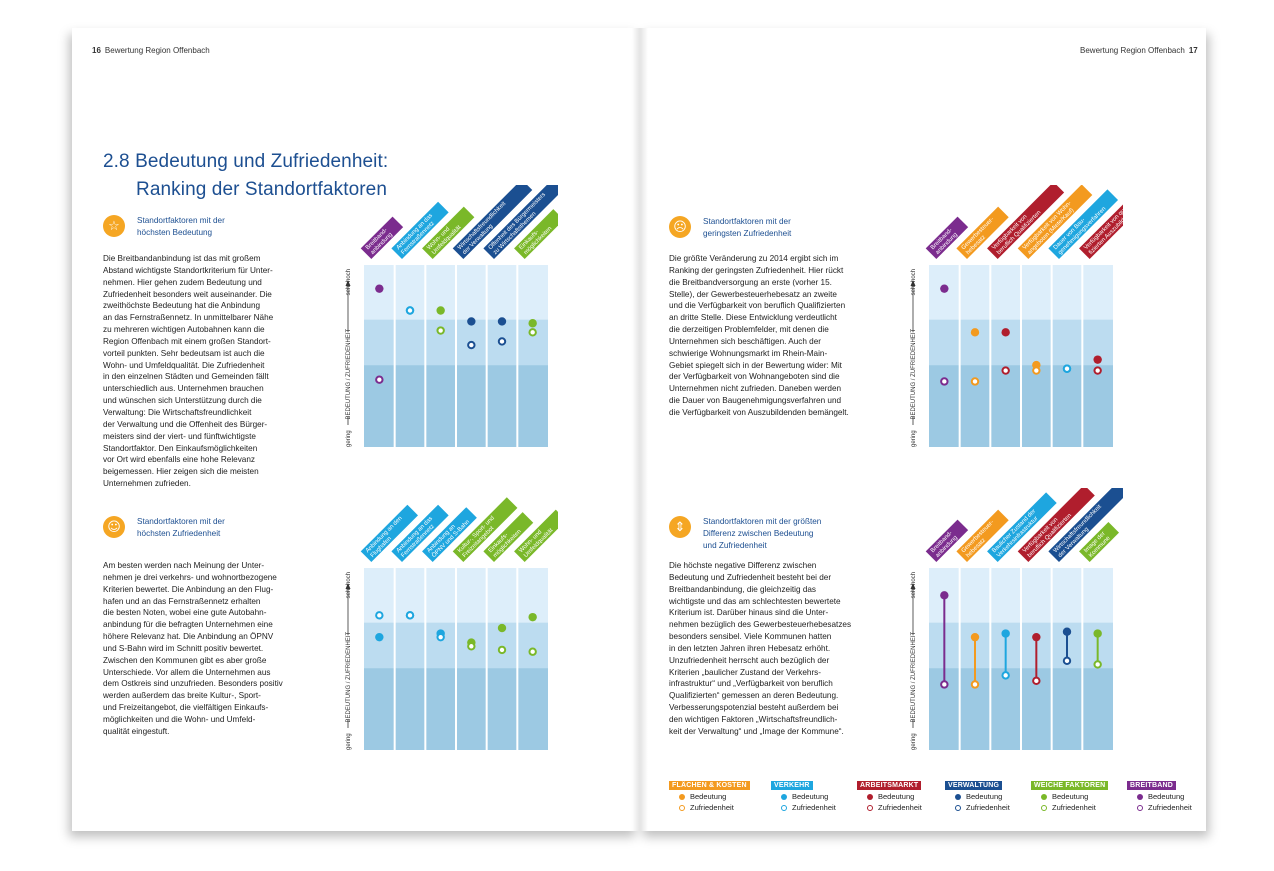 Image resolution: width=1274 pixels, height=871 pixels. What do you see at coordinates (640, 429) in the screenshot?
I see `page-gutter` at bounding box center [640, 429].